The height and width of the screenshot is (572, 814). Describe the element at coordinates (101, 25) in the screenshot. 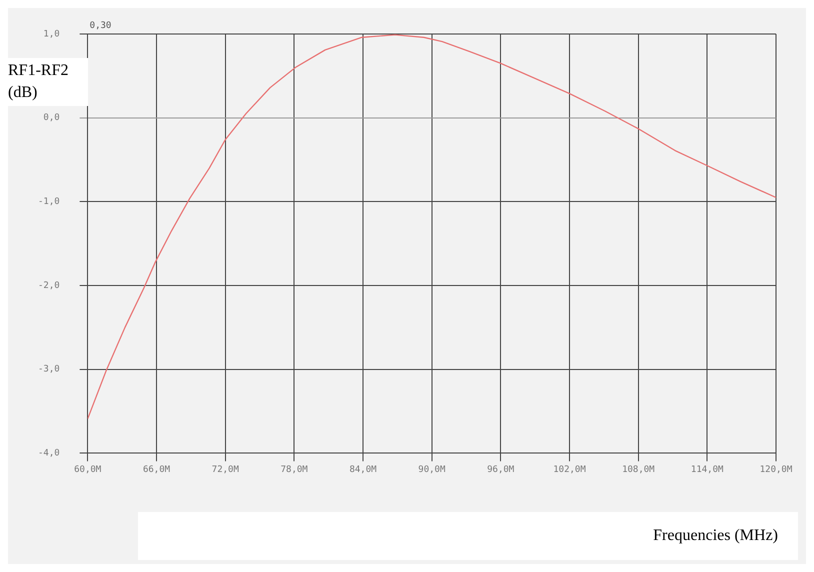

I see `text: 0,30` at that location.